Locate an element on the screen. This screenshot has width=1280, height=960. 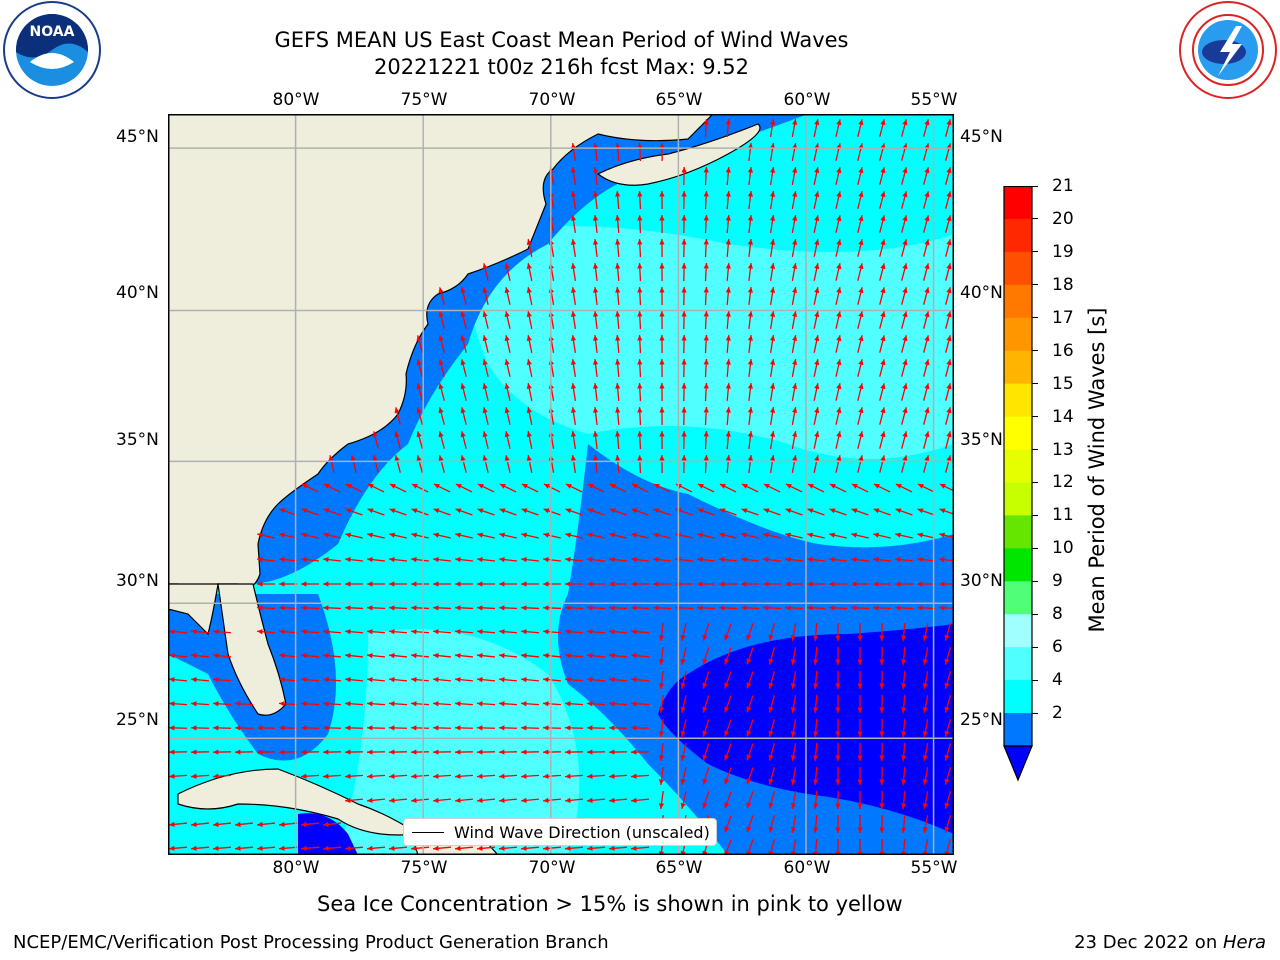
lon-label-top: 70°W is located at coordinates (552, 100).